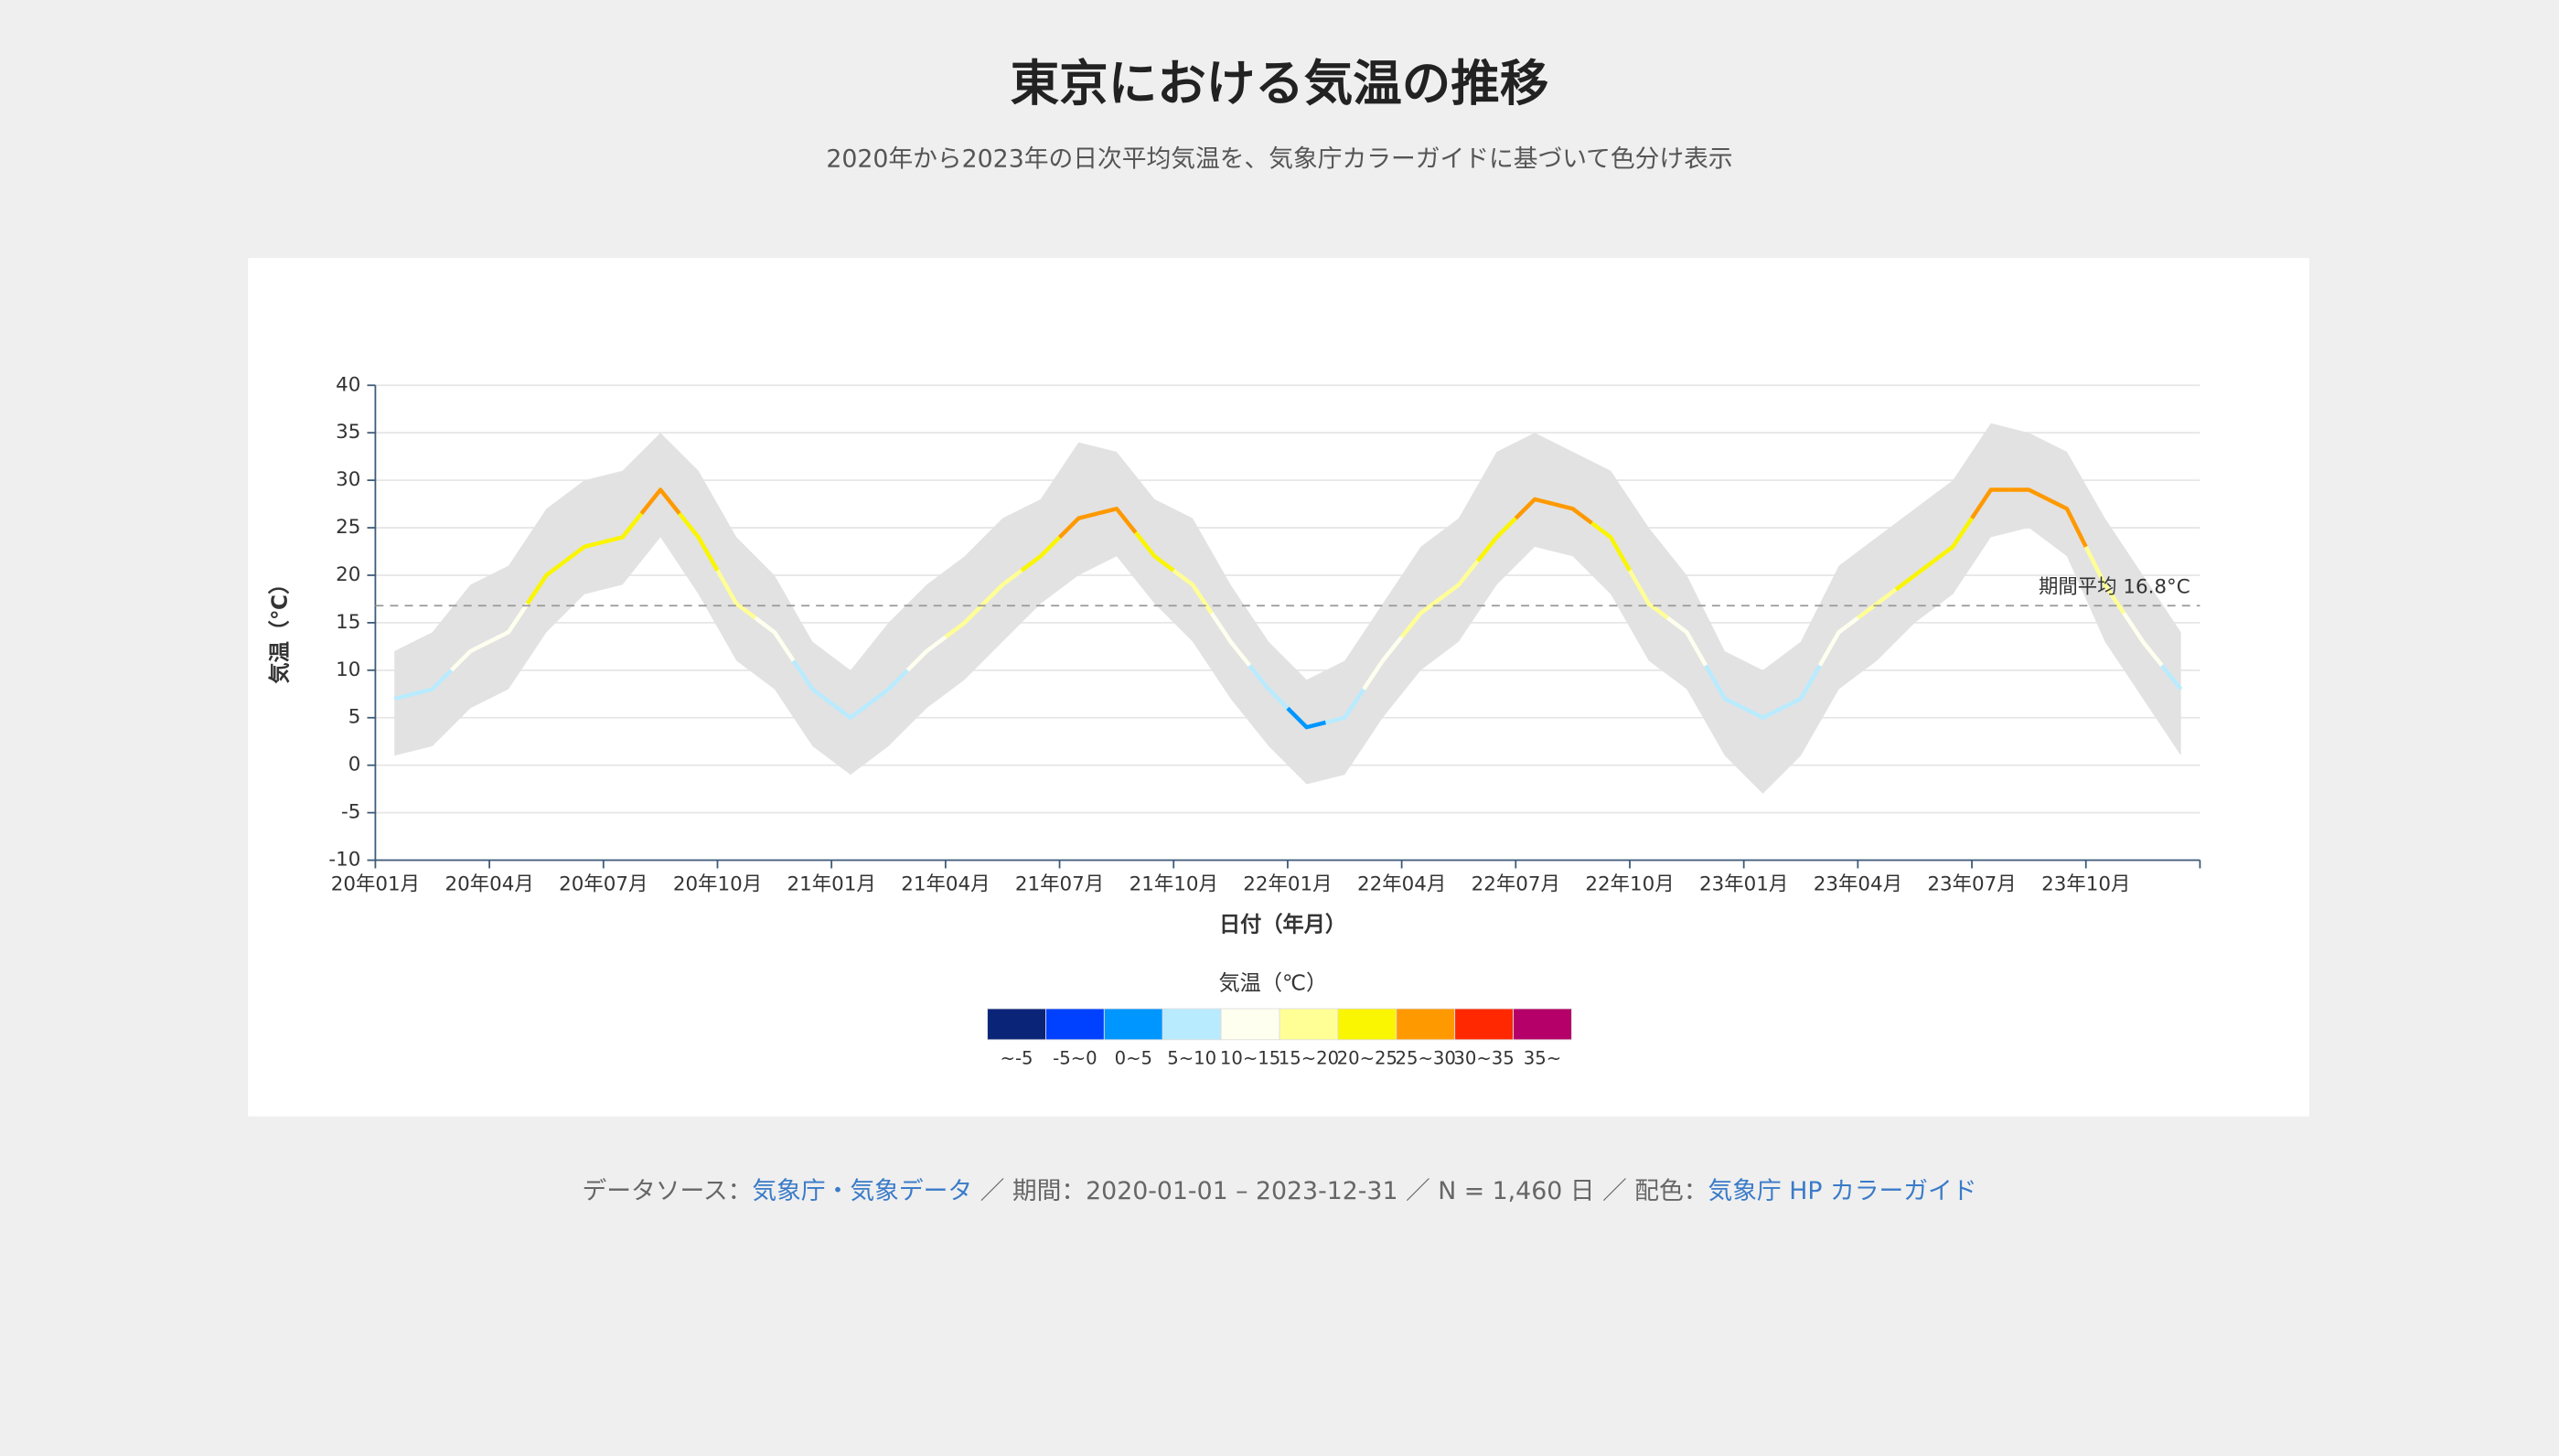  I want to click on legend-label: 20~25, so click(1367, 1058).